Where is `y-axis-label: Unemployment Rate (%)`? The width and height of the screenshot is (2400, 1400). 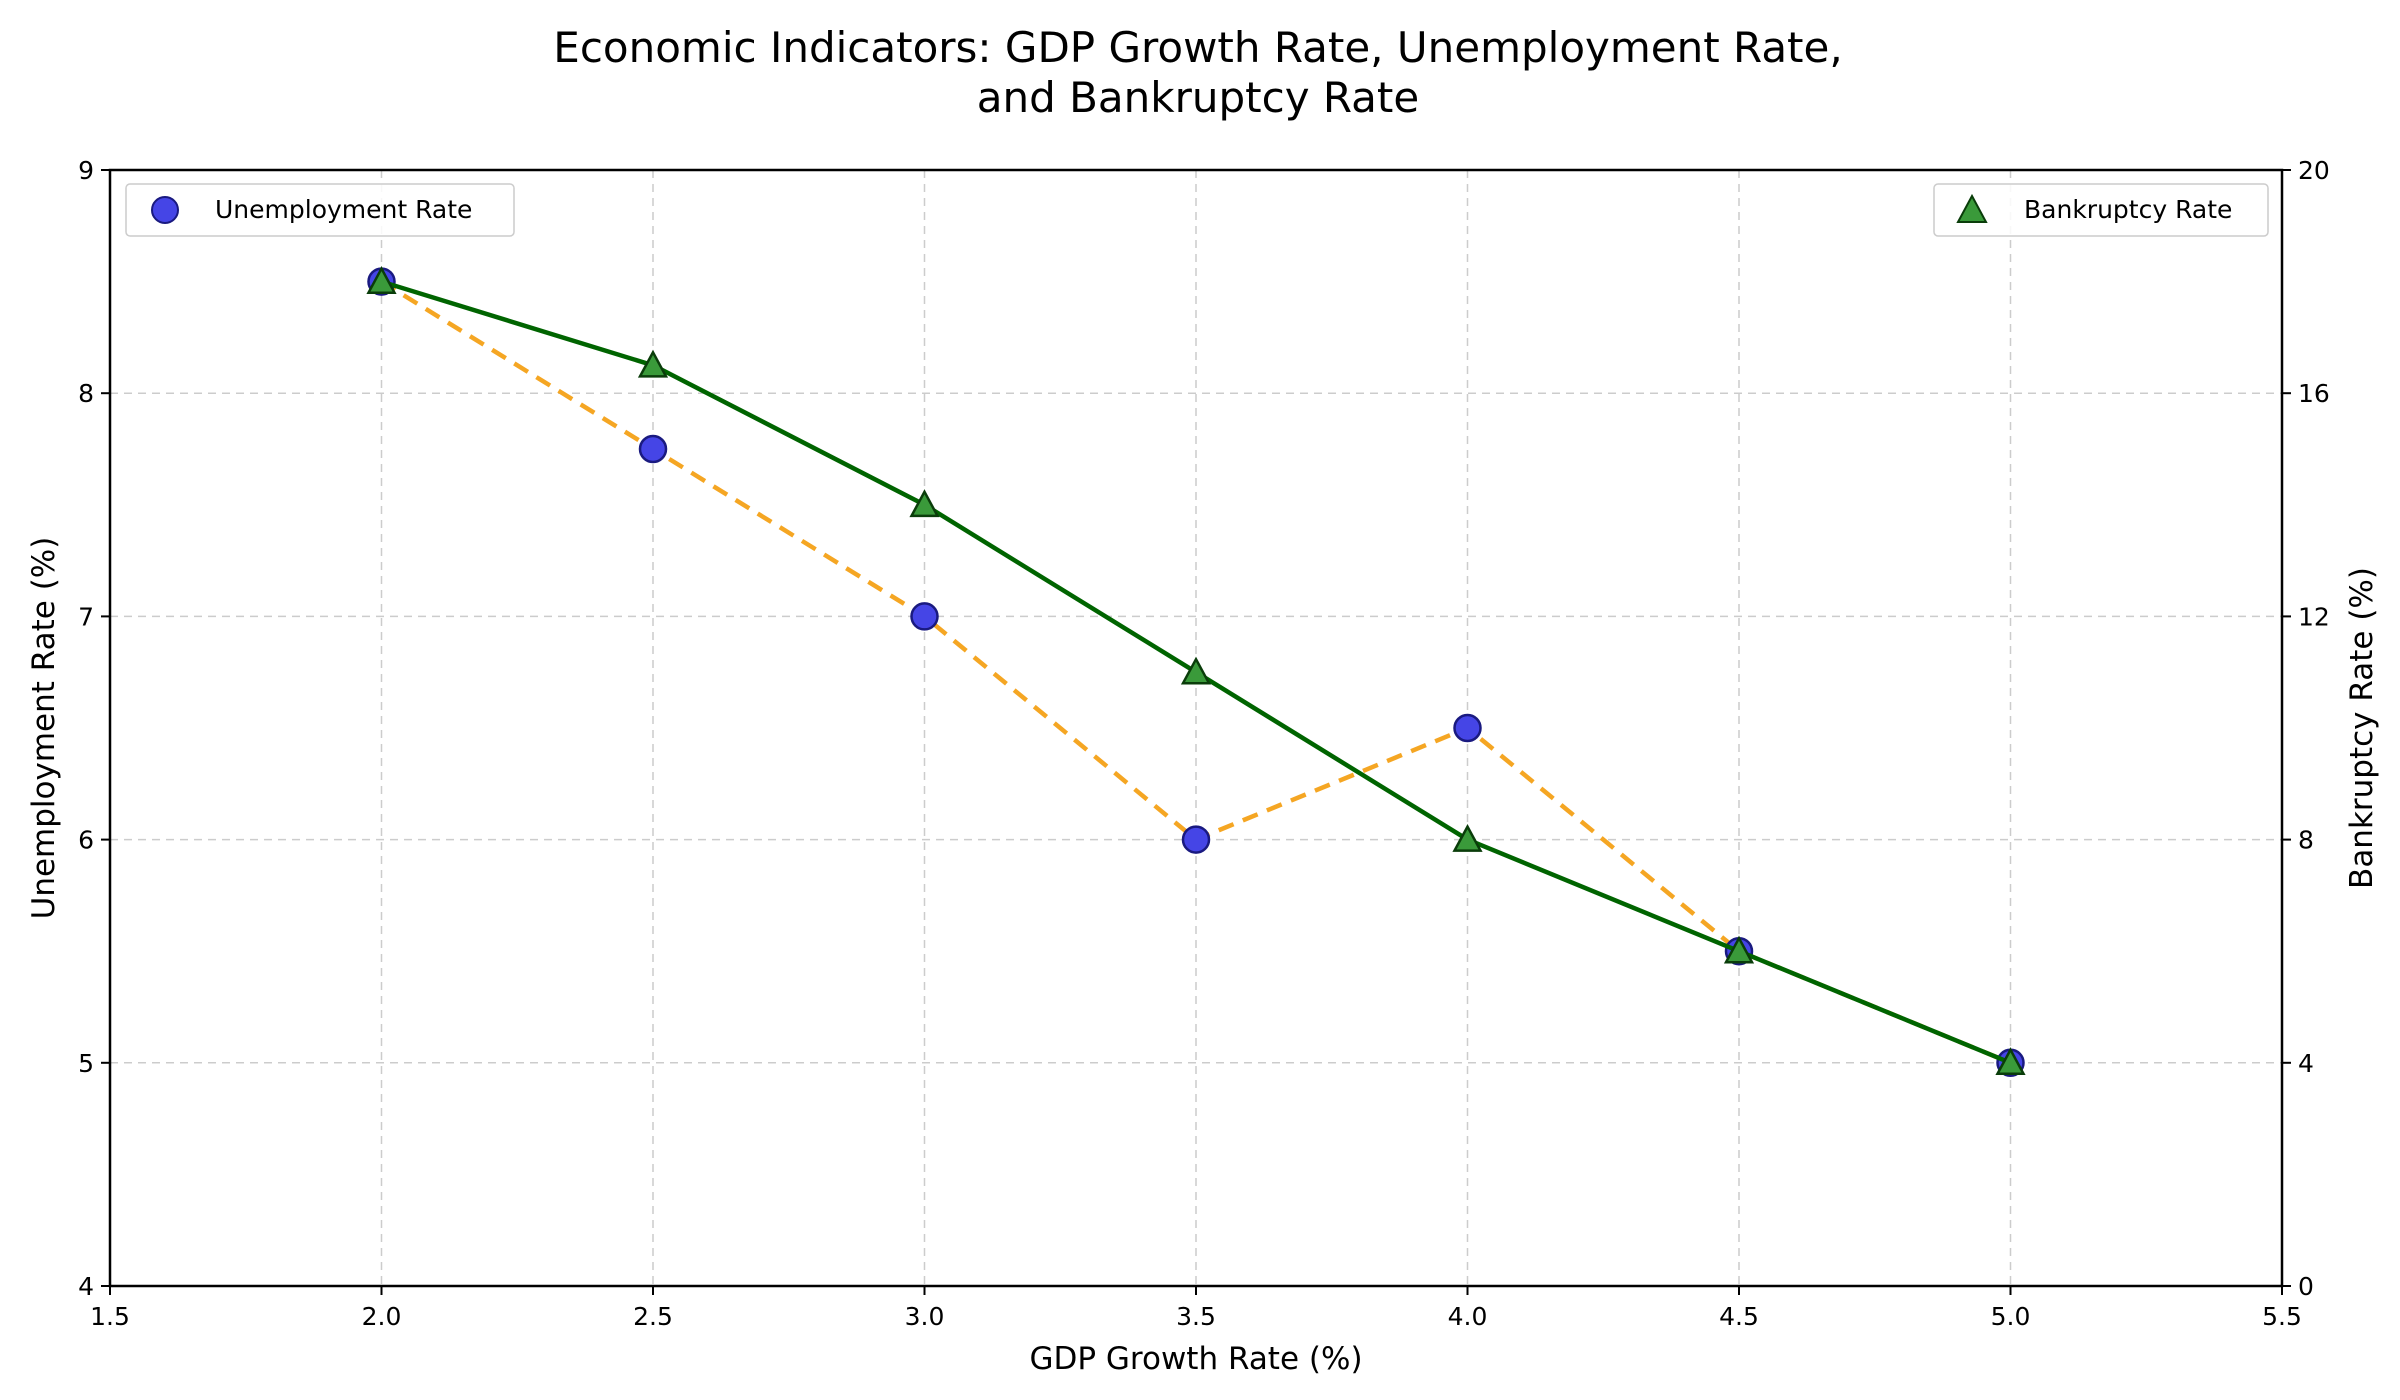 y-axis-label: Unemployment Rate (%) is located at coordinates (44, 728).